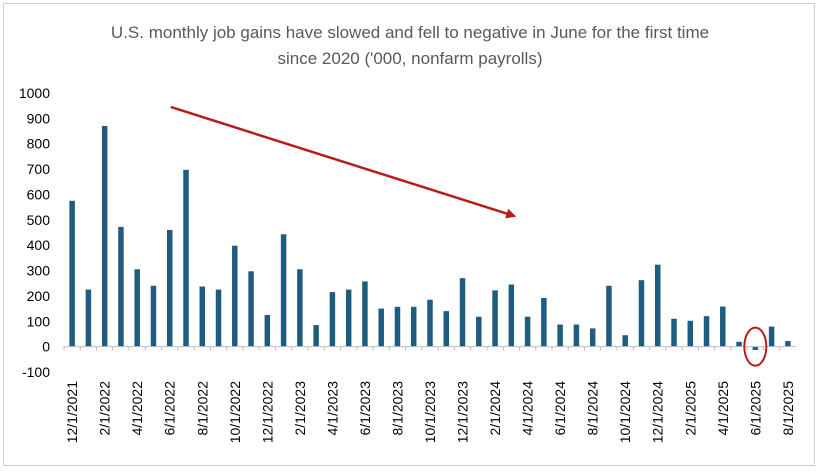 This screenshot has width=820, height=471. Describe the element at coordinates (39, 321) in the screenshot. I see `y-tick-label: 100` at that location.